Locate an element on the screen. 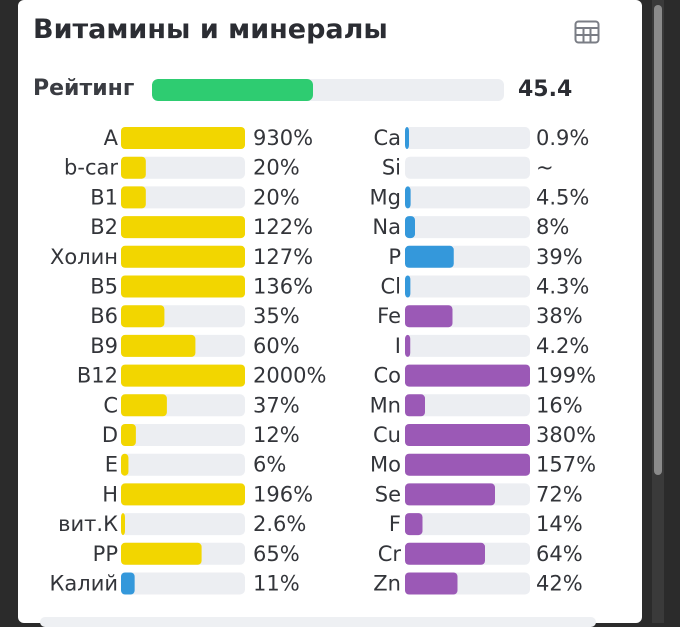 The height and width of the screenshot is (627, 680). bar-label-vitamins-8: B12 is located at coordinates (97, 376).